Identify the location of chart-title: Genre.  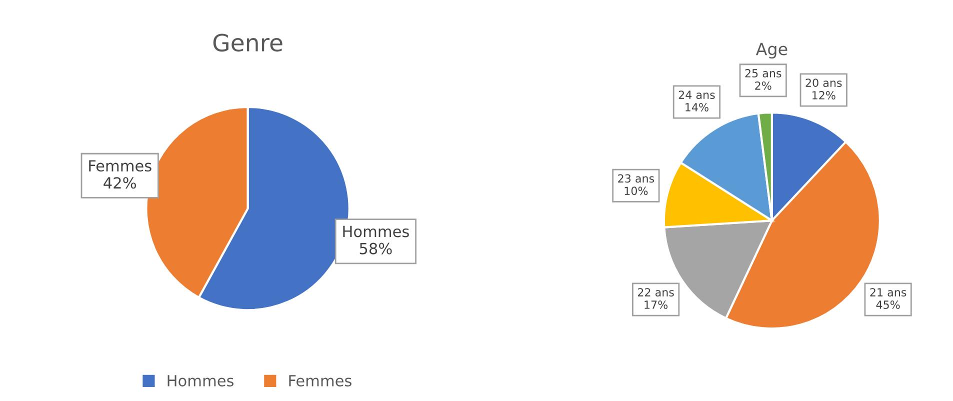
(247, 43).